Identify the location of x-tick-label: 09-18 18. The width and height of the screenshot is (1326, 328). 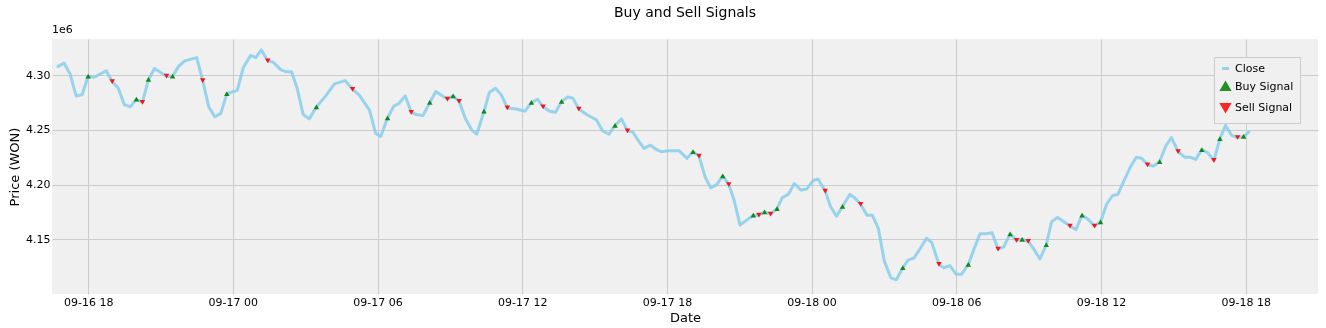
(1246, 302).